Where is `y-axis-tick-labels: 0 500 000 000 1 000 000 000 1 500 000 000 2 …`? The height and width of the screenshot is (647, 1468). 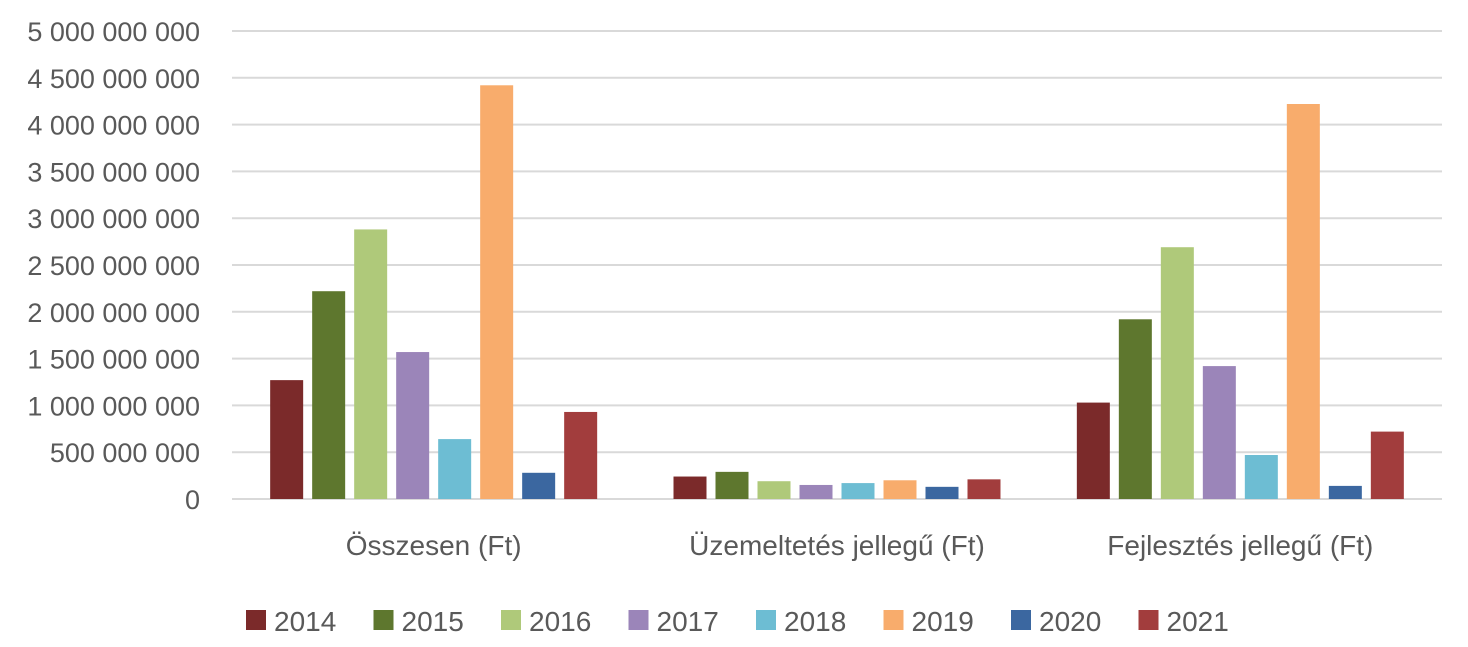 y-axis-tick-labels: 0 500 000 000 1 000 000 000 1 500 000 000 2 … is located at coordinates (113, 266).